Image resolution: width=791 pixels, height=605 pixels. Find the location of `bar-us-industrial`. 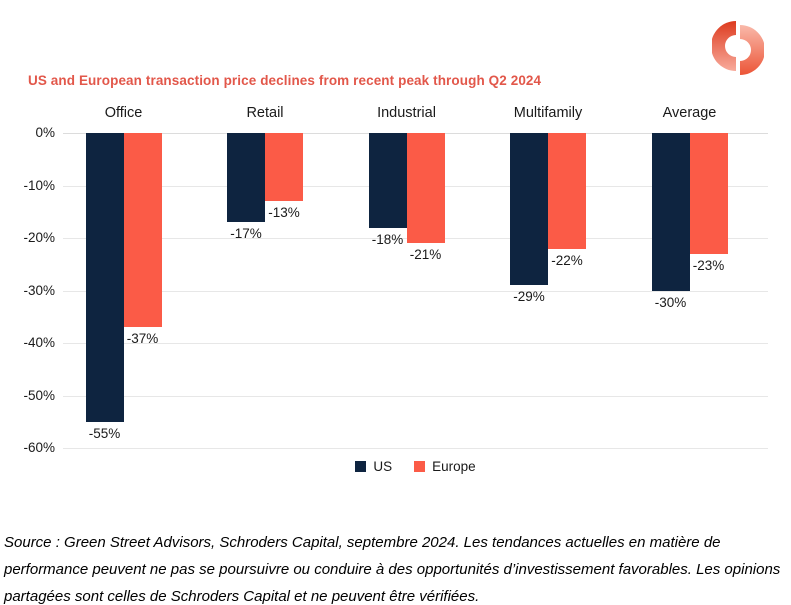

bar-us-industrial is located at coordinates (387, 180).